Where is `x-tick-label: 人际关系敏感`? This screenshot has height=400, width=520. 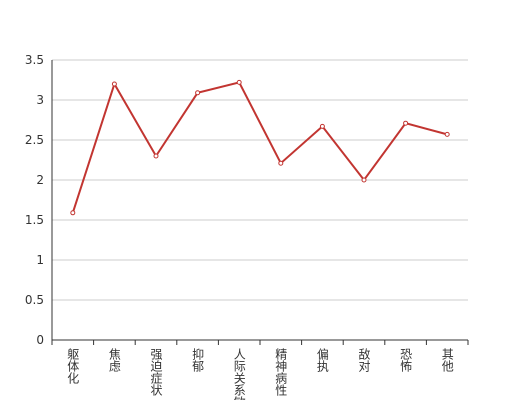 x-tick-label: 人际关系敏感 is located at coordinates (239, 374).